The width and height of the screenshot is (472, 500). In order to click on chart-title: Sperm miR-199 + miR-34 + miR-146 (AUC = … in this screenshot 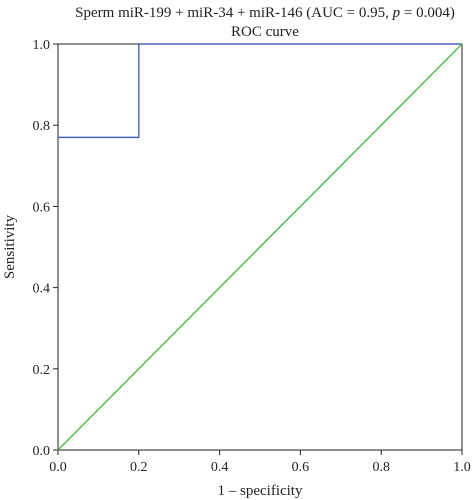, I will do `click(265, 13)`.